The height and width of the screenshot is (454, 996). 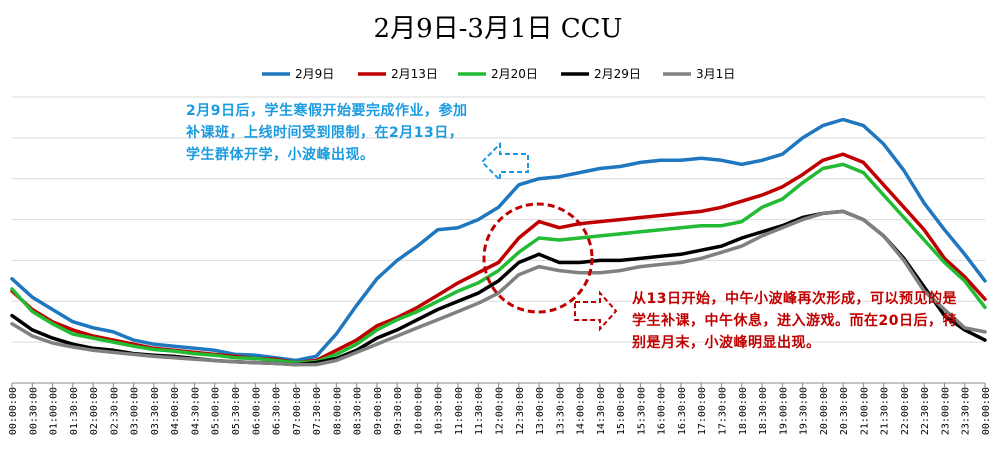 I want to click on x-tick-label: 07:30:00, so click(x=317, y=411).